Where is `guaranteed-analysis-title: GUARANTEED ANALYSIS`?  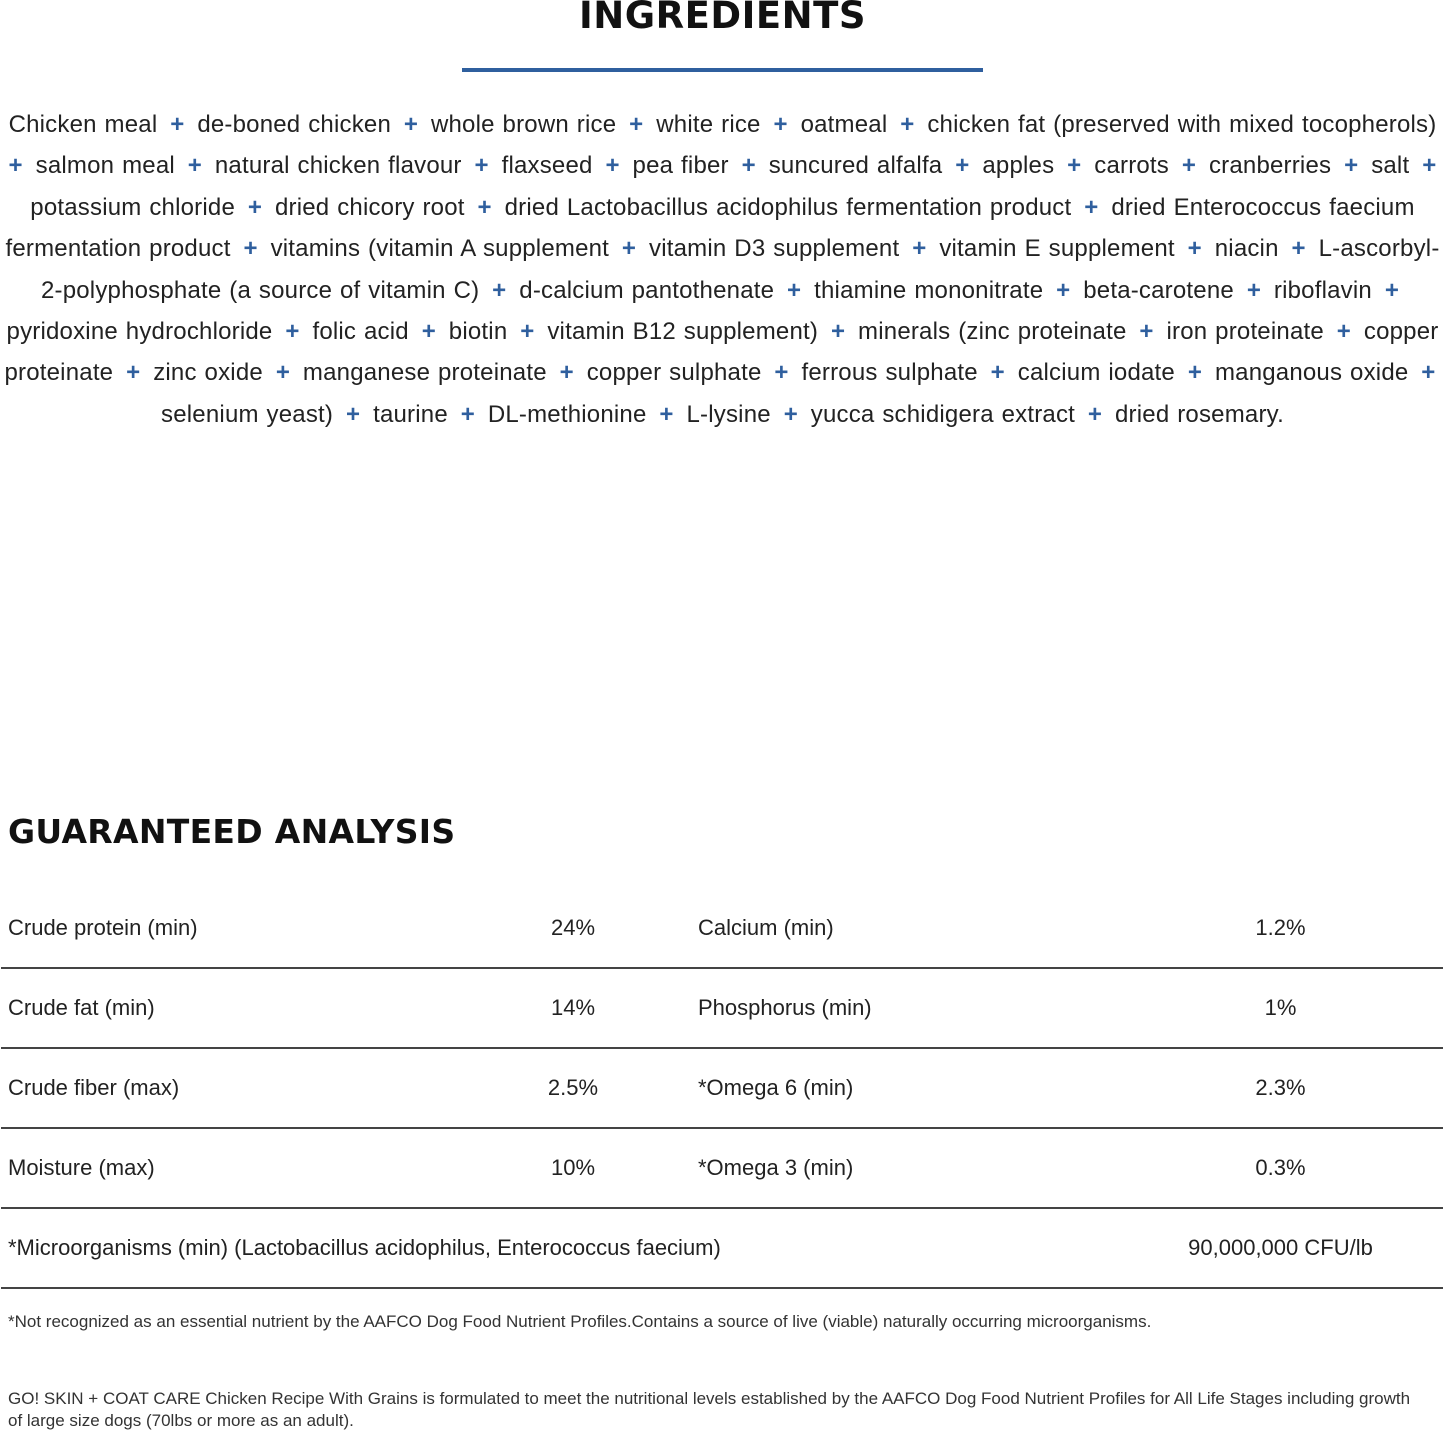
guaranteed-analysis-title: GUARANTEED ANALYSIS is located at coordinates (232, 831).